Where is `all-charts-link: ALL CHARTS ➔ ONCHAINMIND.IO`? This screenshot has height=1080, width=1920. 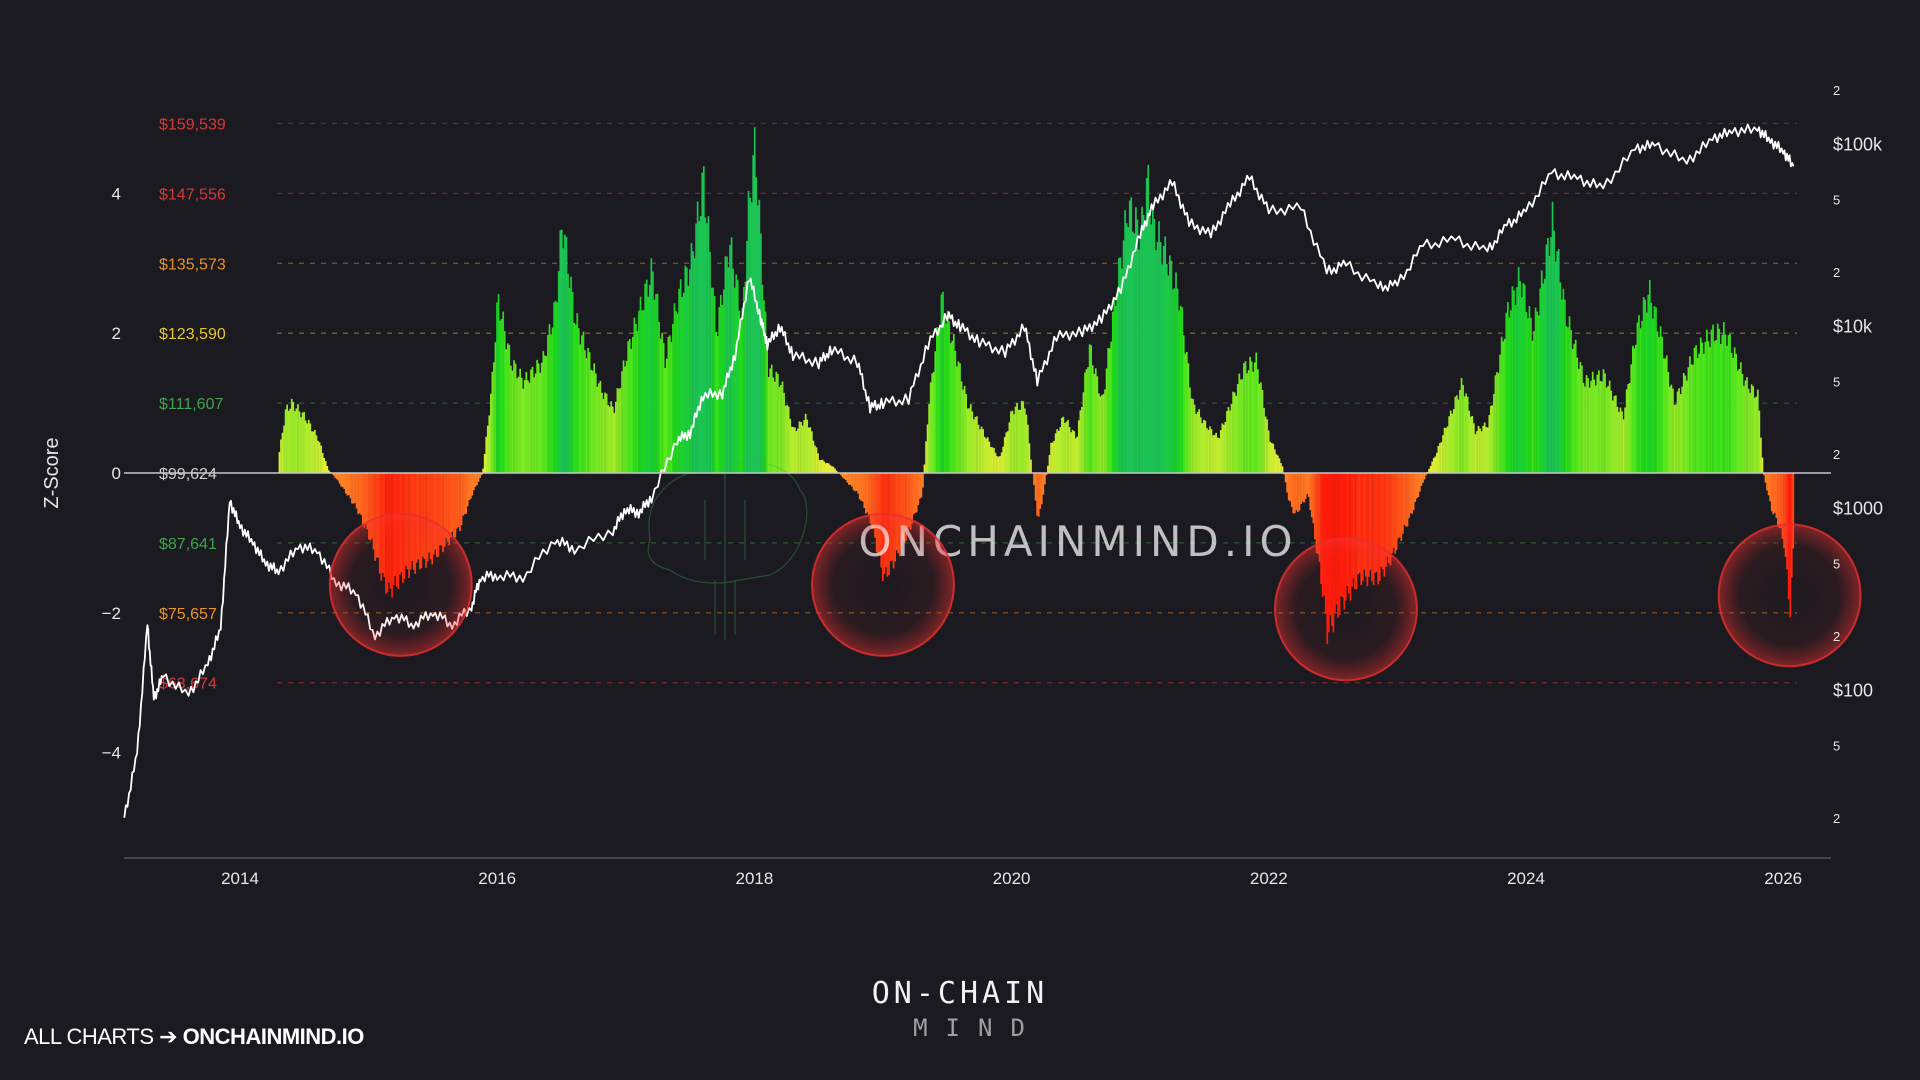 all-charts-link: ALL CHARTS ➔ ONCHAINMIND.IO is located at coordinates (194, 1037).